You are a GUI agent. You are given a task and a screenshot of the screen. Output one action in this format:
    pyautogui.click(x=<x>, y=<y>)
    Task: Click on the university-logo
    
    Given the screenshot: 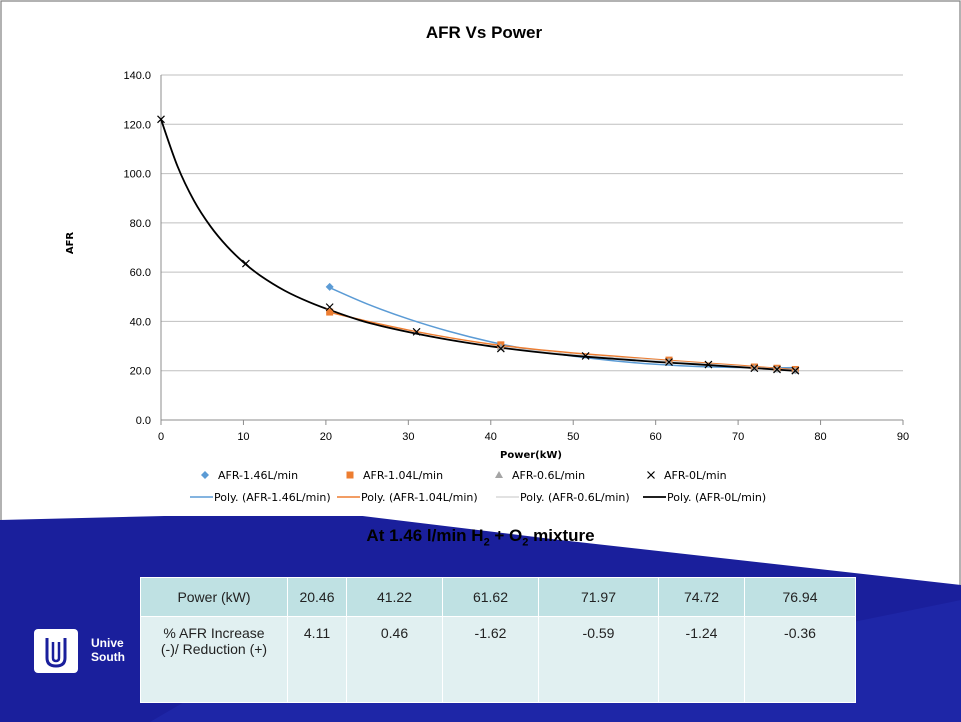 What is the action you would take?
    pyautogui.click(x=56, y=653)
    